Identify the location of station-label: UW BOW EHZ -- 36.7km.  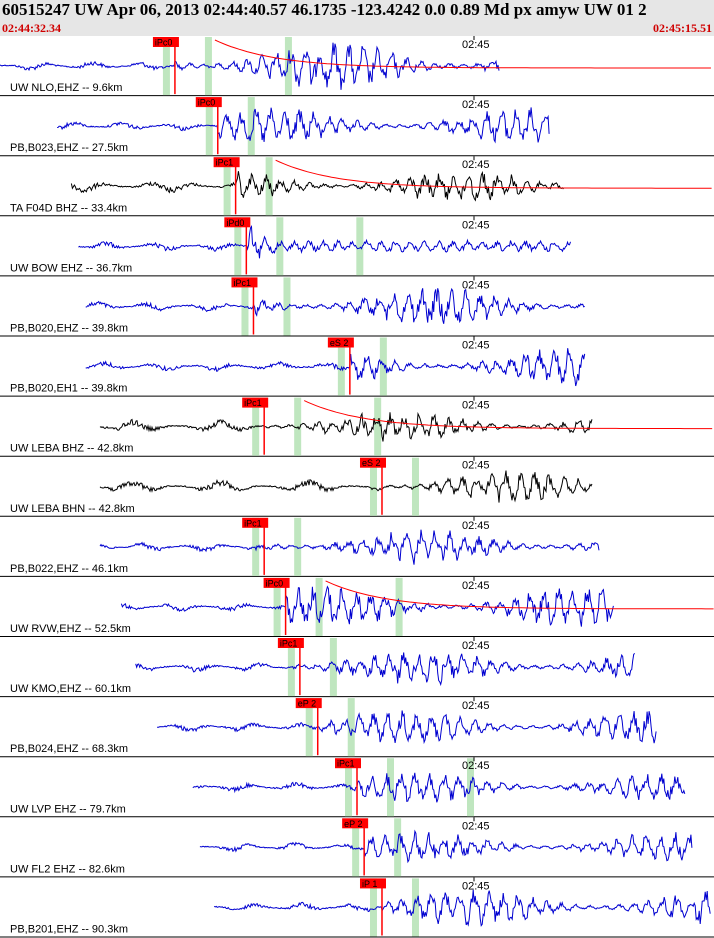
(71, 268).